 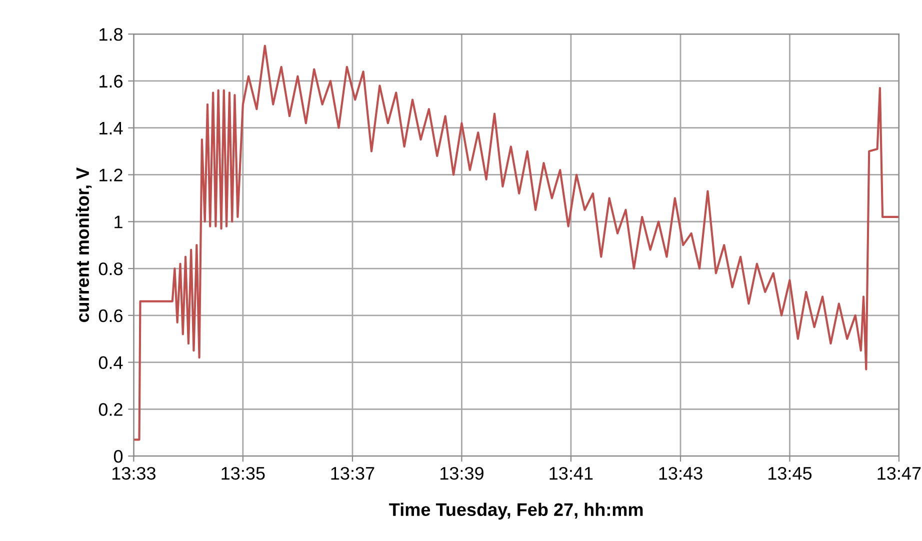 What do you see at coordinates (111, 34) in the screenshot?
I see `y-tick-label: 1.8` at bounding box center [111, 34].